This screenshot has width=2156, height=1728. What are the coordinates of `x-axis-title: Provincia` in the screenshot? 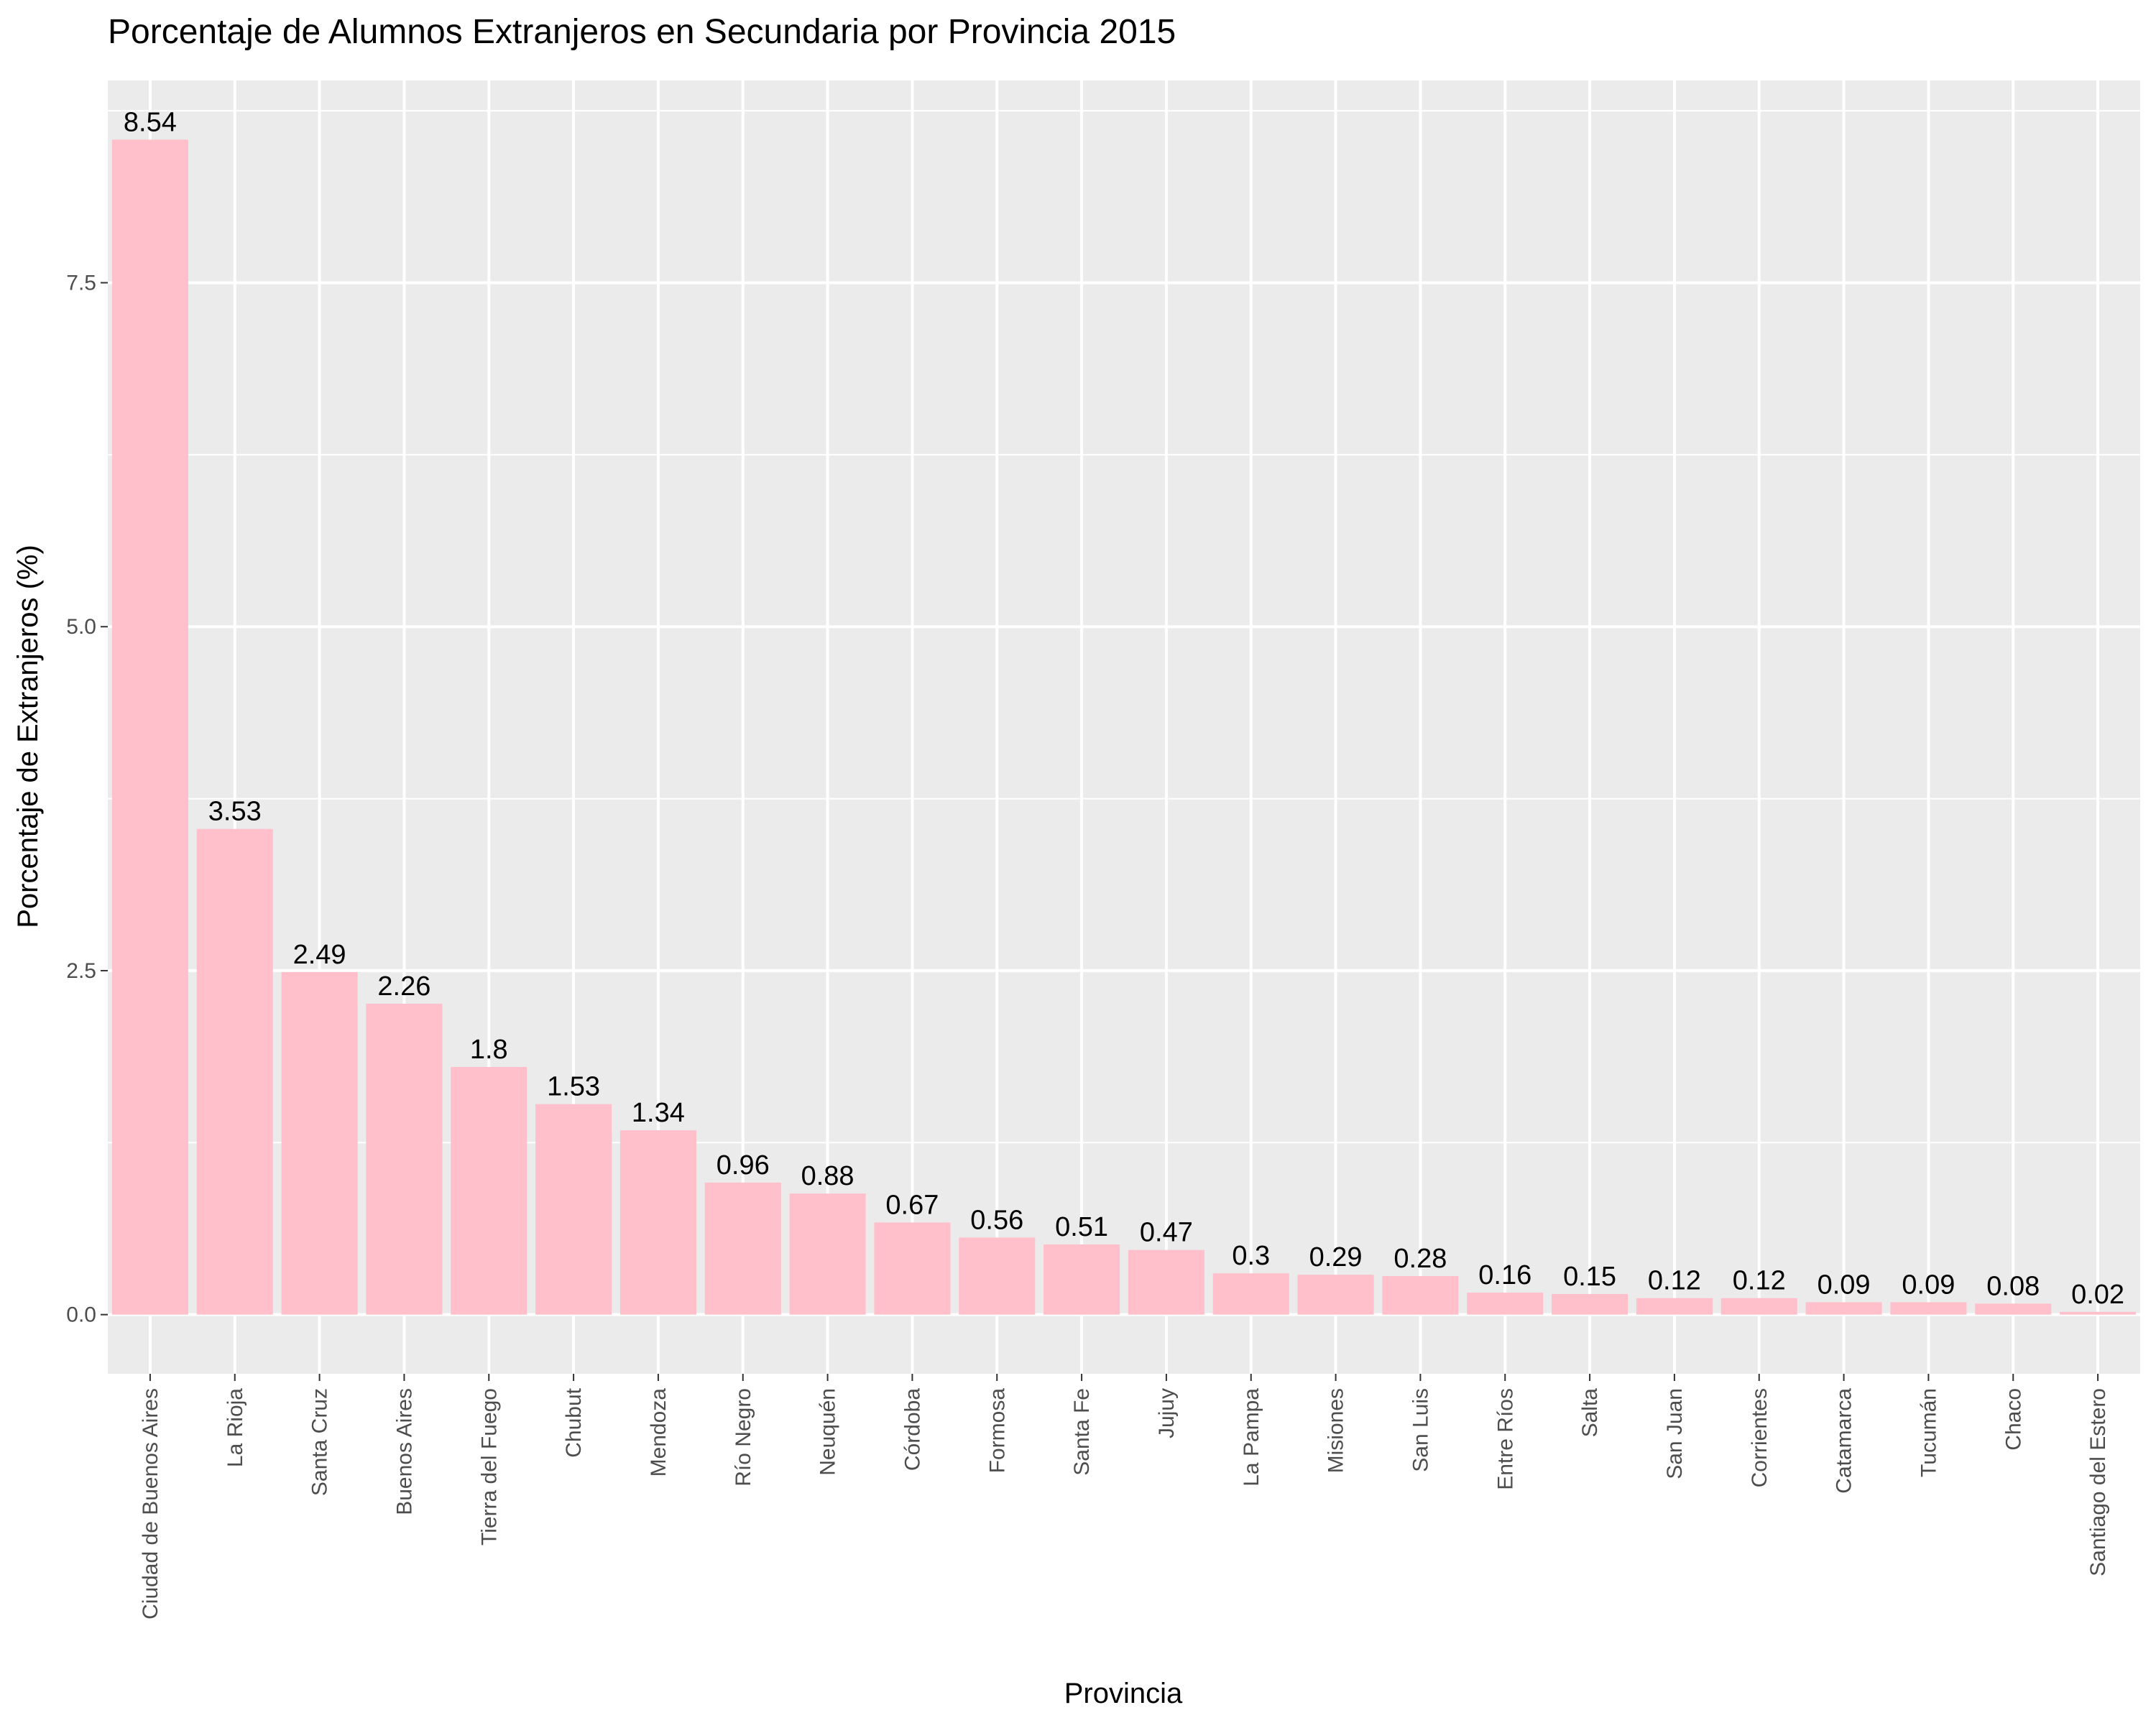 It's located at (1123, 1693).